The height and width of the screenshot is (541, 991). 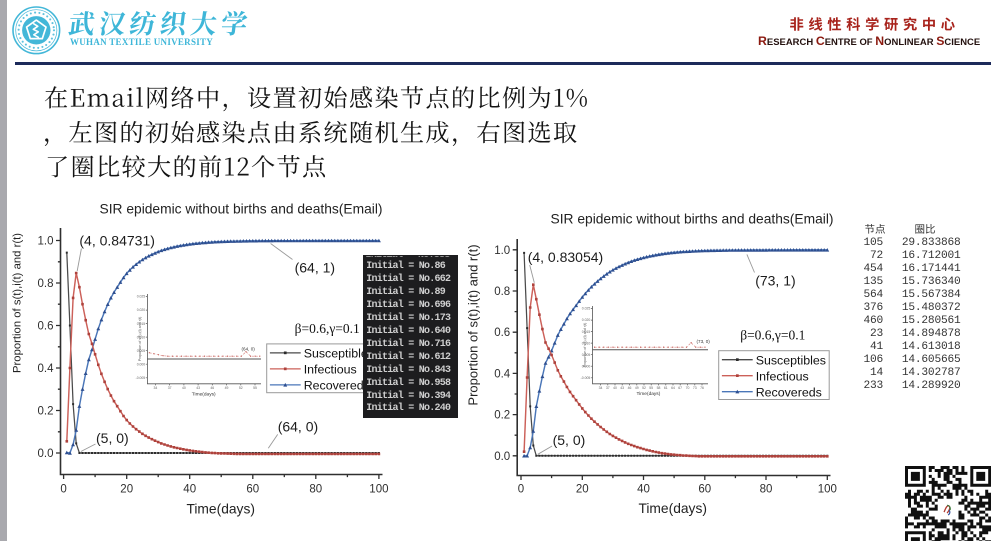 I want to click on svg-text: 76, so click(x=702, y=388).